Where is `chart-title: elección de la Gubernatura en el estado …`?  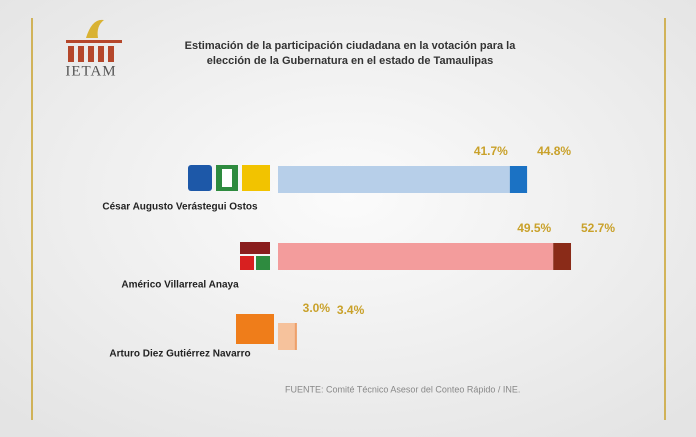
chart-title: elección de la Gubernatura en el estado … is located at coordinates (350, 61).